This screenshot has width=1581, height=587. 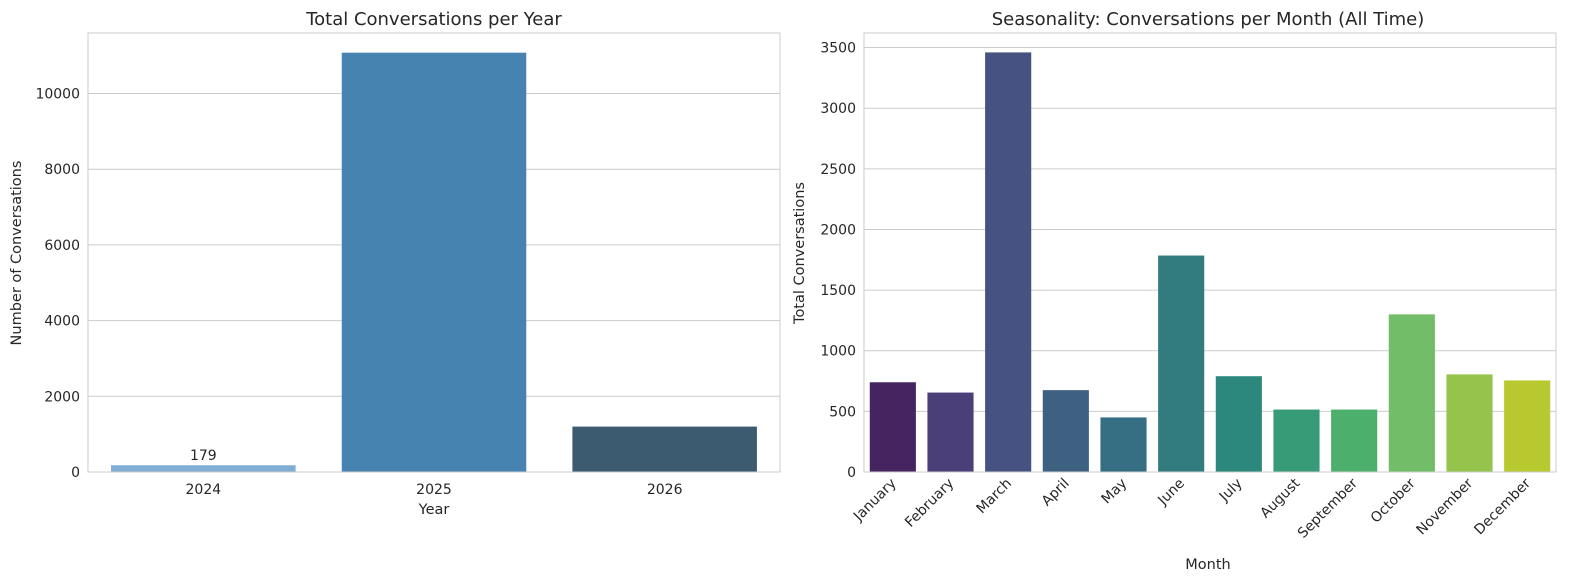 I want to click on y-tick-labels: 0 500 1000 1500 2000 2500 3000 3500, so click(x=838, y=261).